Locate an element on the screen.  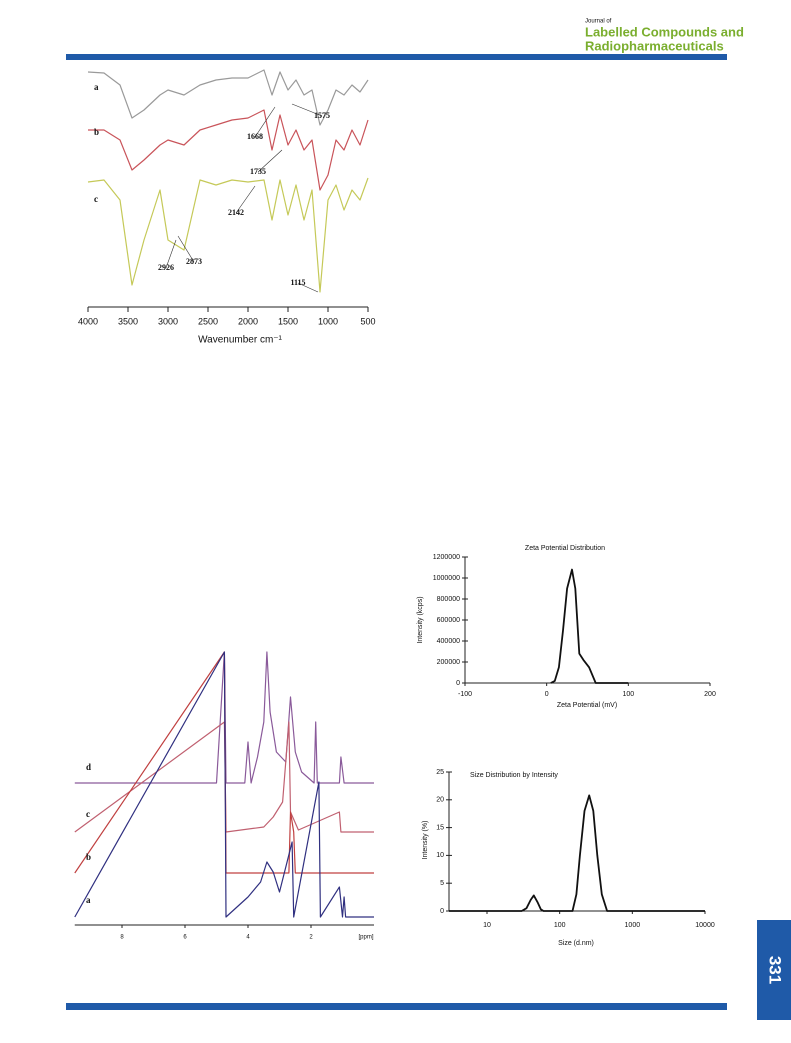
x-tick-label: -100 is located at coordinates (465, 694).